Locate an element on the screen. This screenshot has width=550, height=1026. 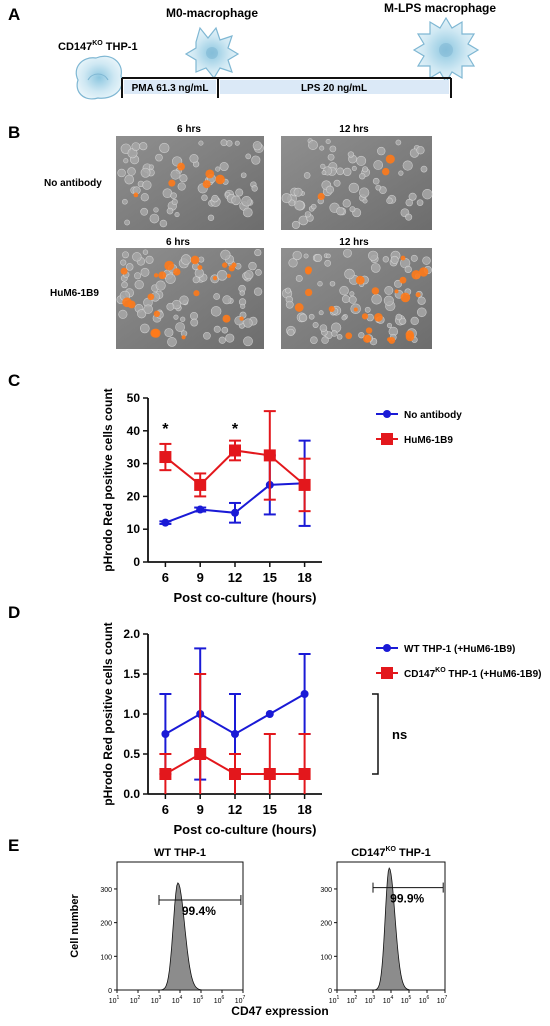
gate-label: 99.9% is located at coordinates (407, 899).